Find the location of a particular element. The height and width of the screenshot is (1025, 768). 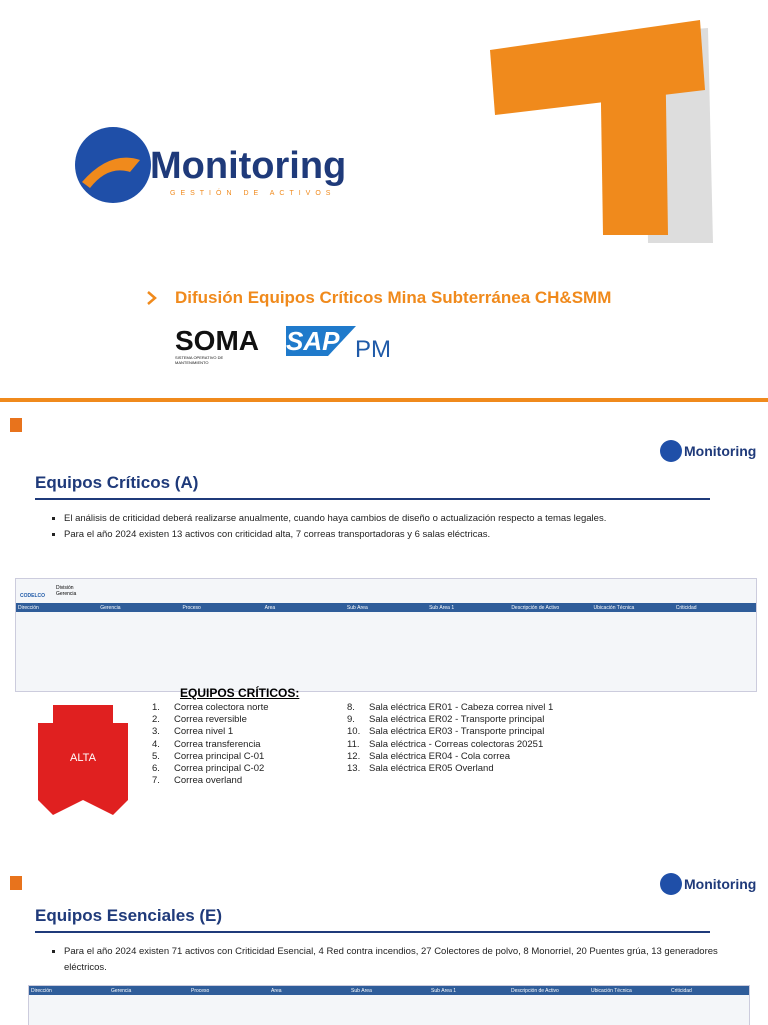

list-item: 6. Correa principal C-02 is located at coordinates (210, 769).